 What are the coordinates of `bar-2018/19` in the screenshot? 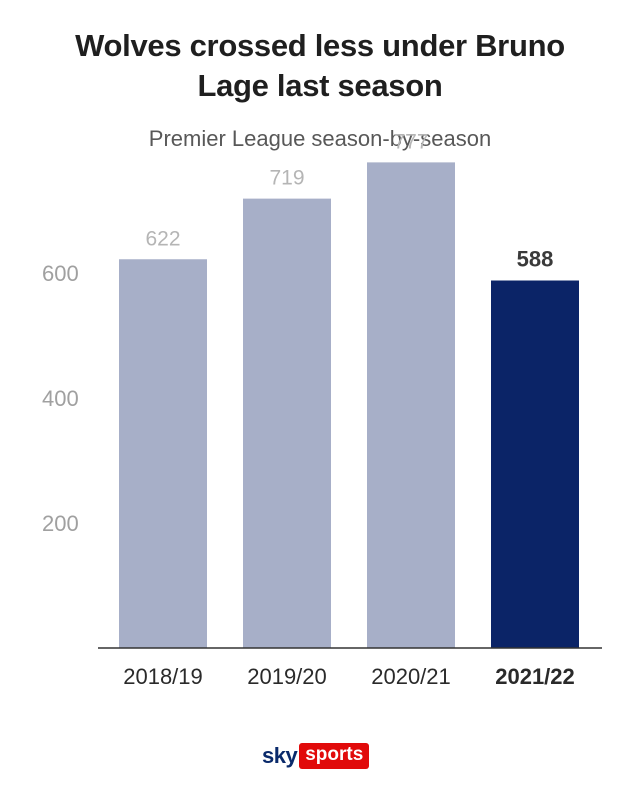 It's located at (163, 453).